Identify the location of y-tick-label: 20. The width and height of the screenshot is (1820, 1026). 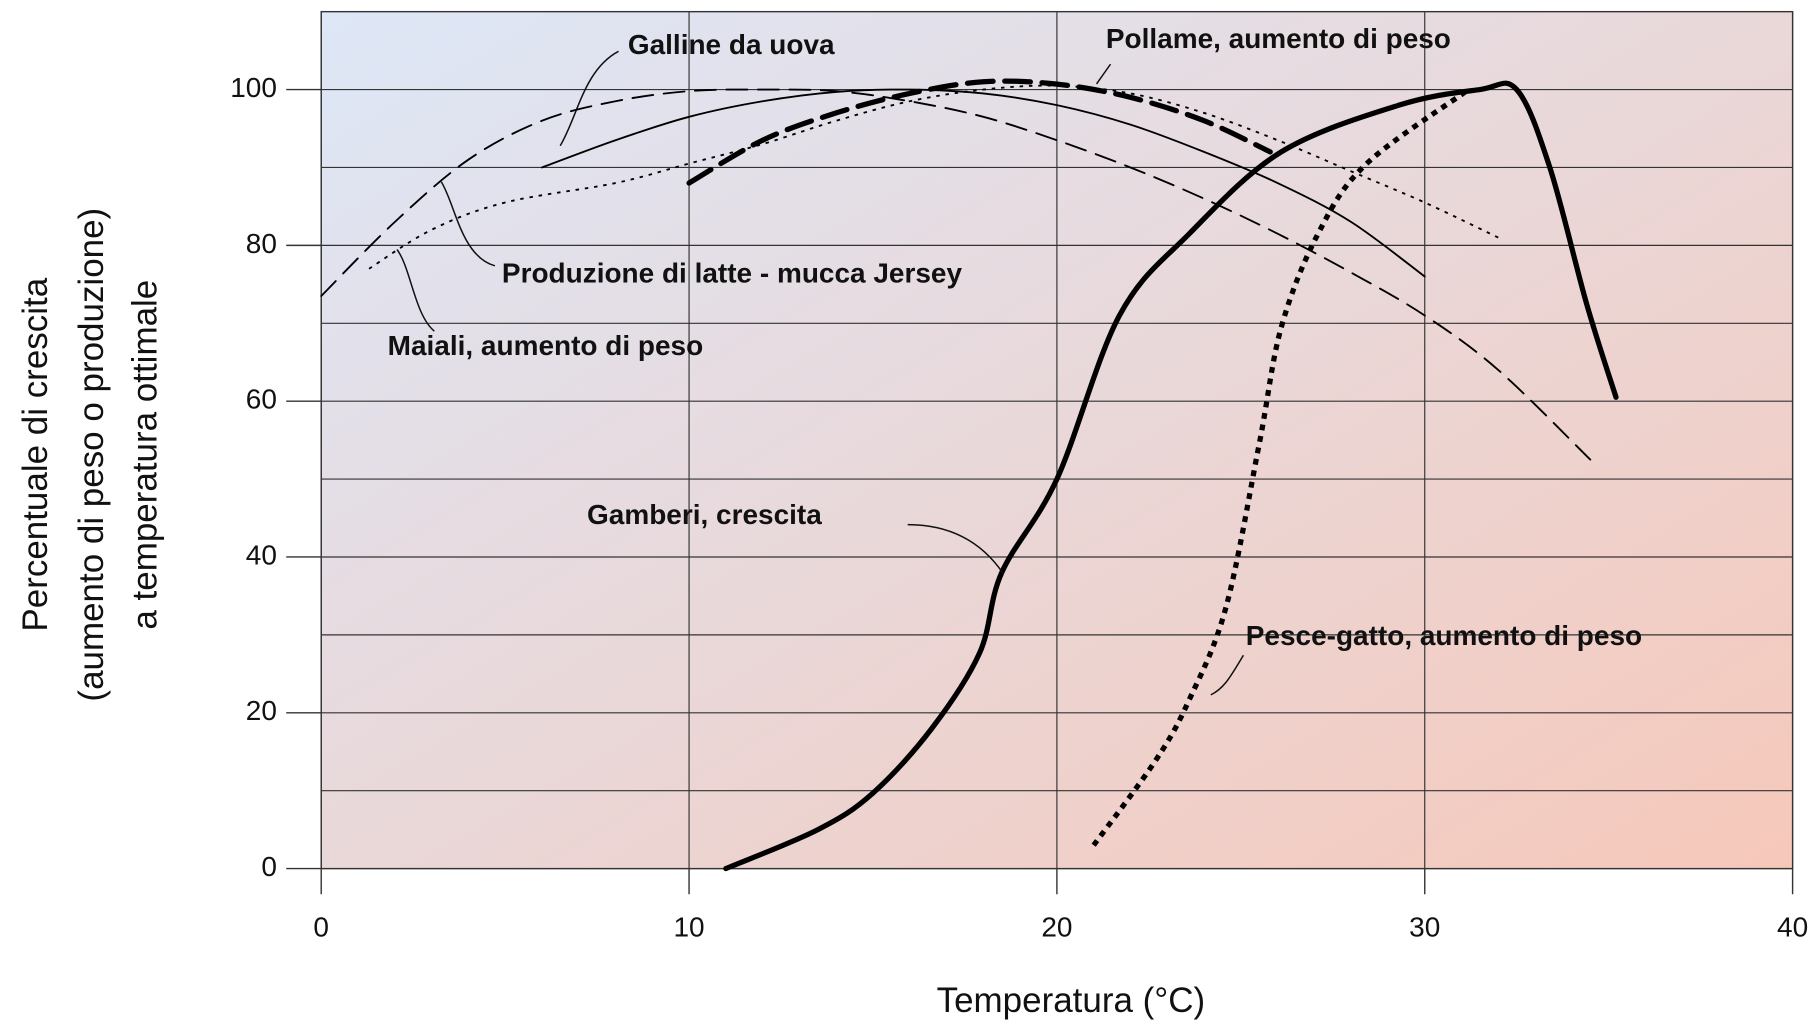
(261, 710).